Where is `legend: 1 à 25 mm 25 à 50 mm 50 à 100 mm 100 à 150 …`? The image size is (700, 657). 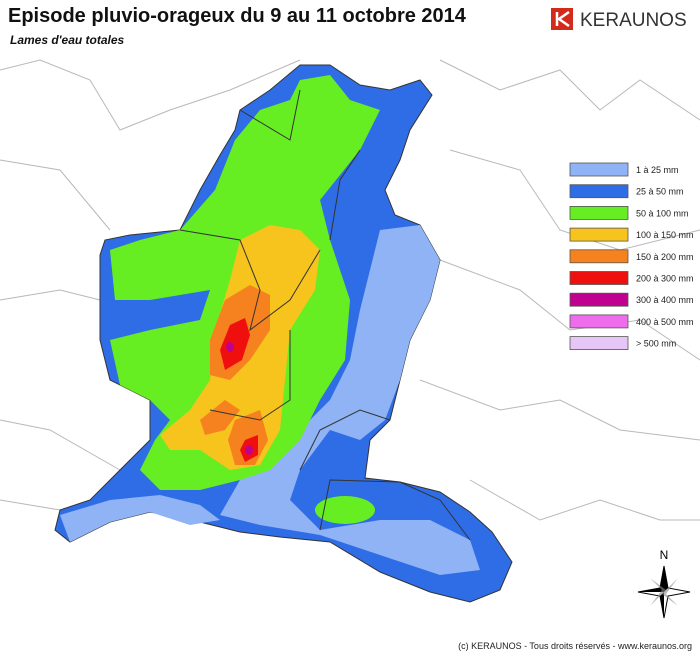
legend: 1 à 25 mm 25 à 50 mm 50 à 100 mm 100 à 150 … is located at coordinates (631, 256).